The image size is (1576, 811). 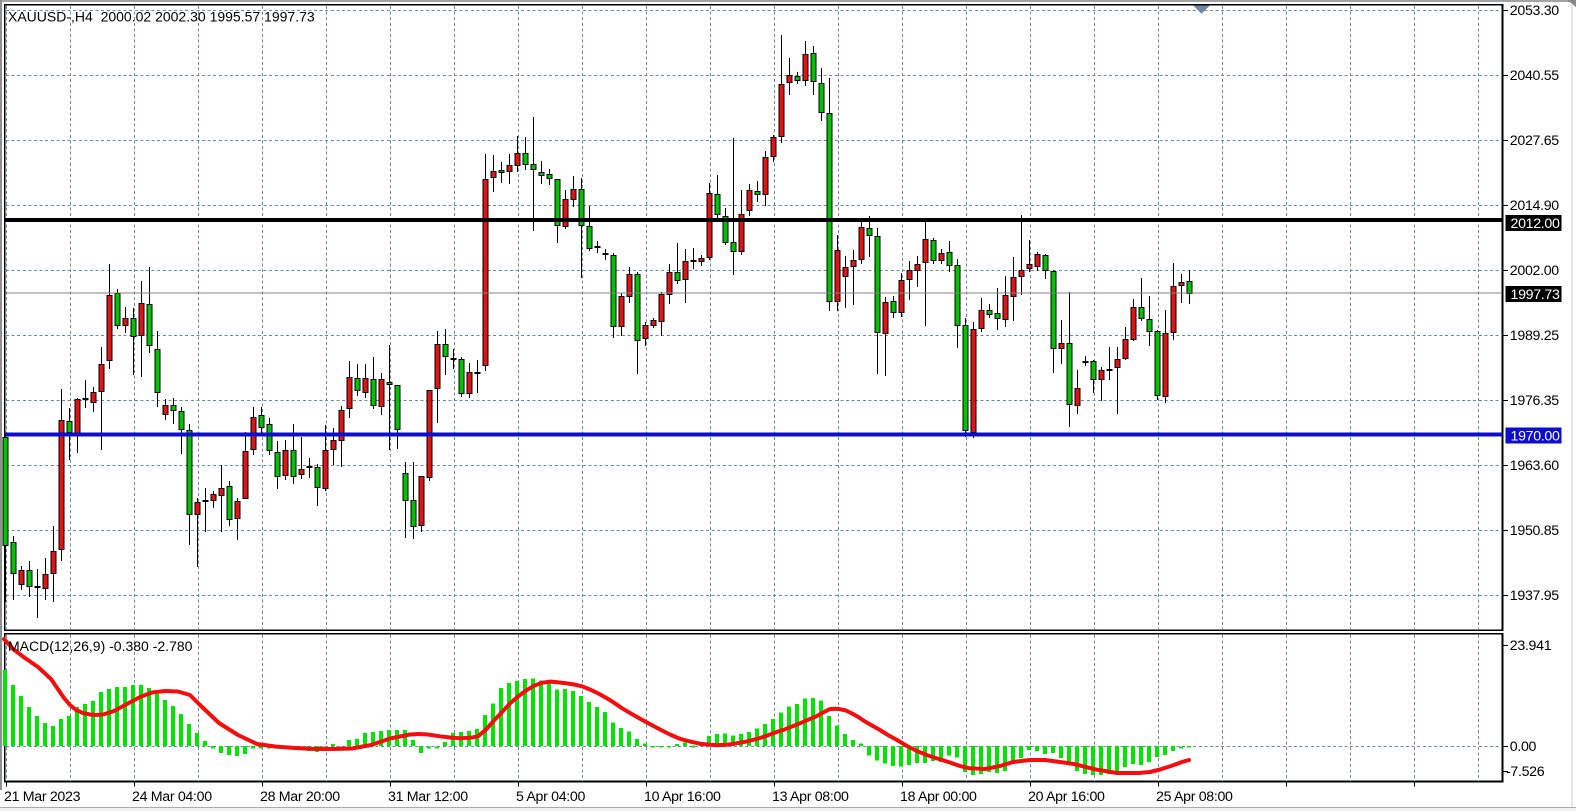 What do you see at coordinates (810, 797) in the screenshot?
I see `svg-text: 13 Apr 08:00` at bounding box center [810, 797].